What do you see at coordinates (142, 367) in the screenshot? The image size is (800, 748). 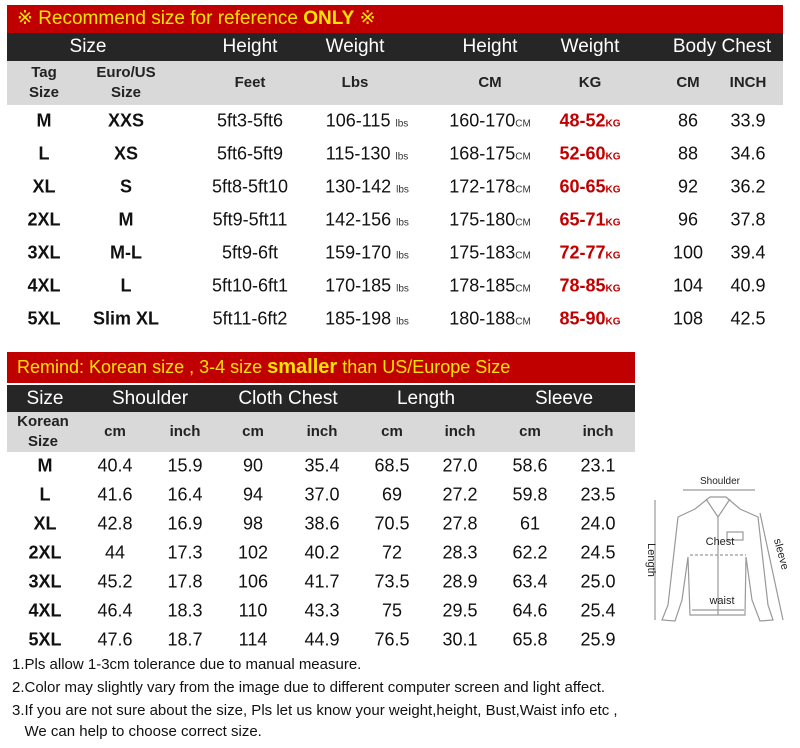 I see `banner-text: Remind: Korean size , 3-4 size` at bounding box center [142, 367].